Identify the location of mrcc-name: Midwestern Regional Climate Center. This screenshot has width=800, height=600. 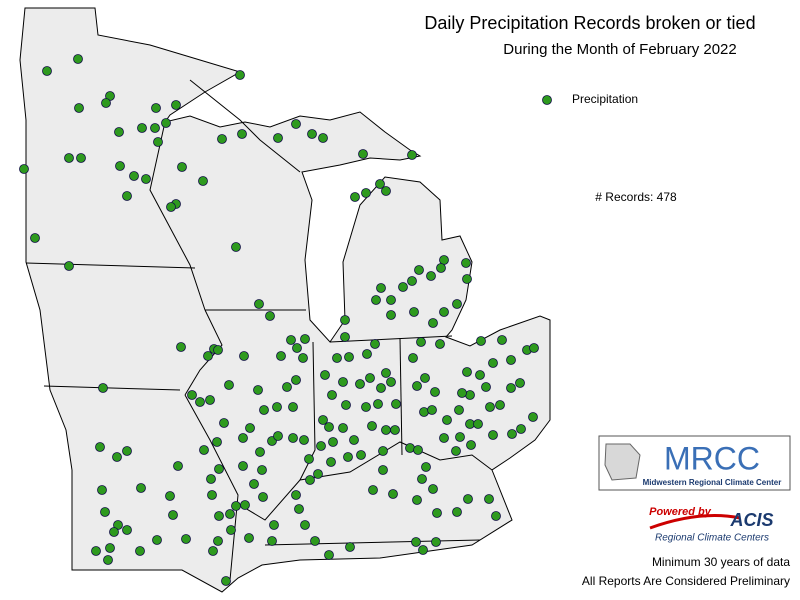
(712, 482).